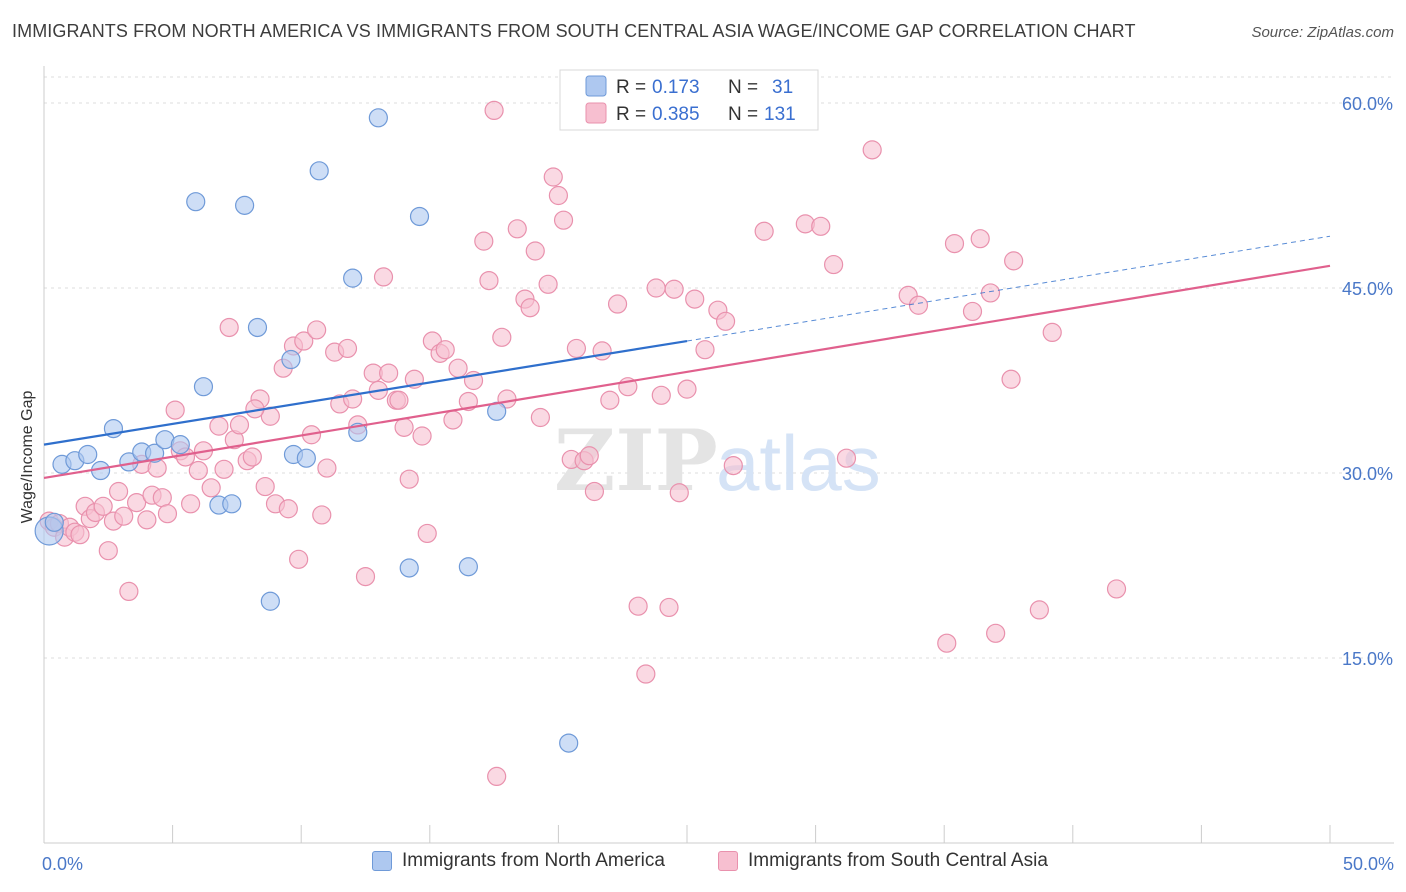  Describe the element at coordinates (365, 392) in the screenshot. I see `trend-line-north-america` at that location.